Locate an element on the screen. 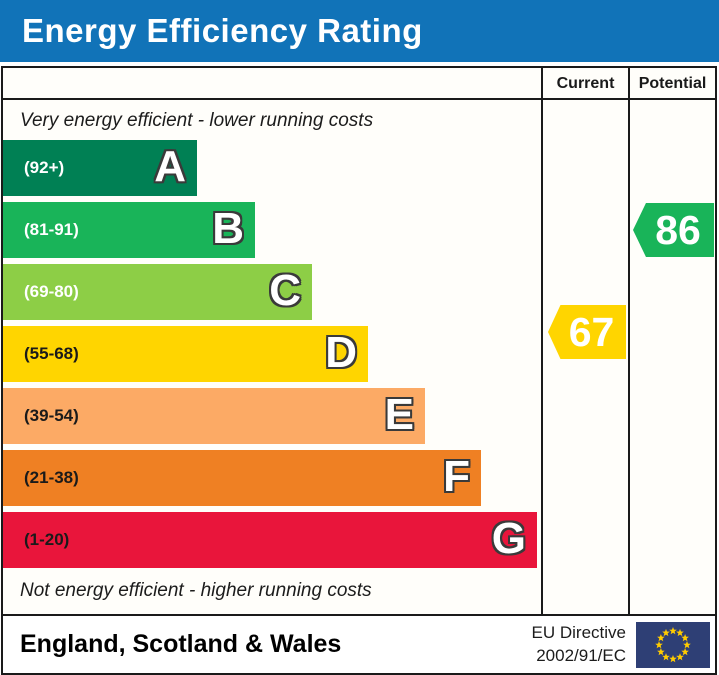 This screenshot has width=719, height=675. title-bar: Energy Efficiency Rating is located at coordinates (359, 31).